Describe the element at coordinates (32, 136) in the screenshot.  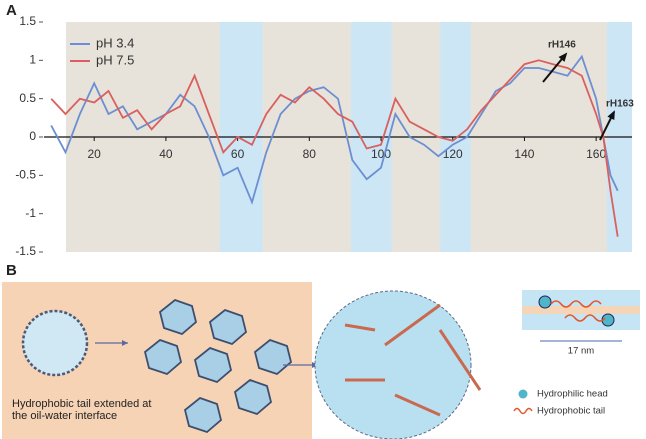
I see `y-tick-label: 0` at that location.